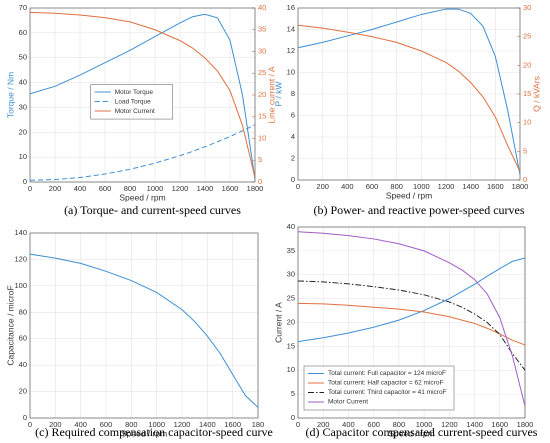 The image size is (550, 443). Describe the element at coordinates (525, 150) in the screenshot. I see `y2-tick-label: 5` at that location.